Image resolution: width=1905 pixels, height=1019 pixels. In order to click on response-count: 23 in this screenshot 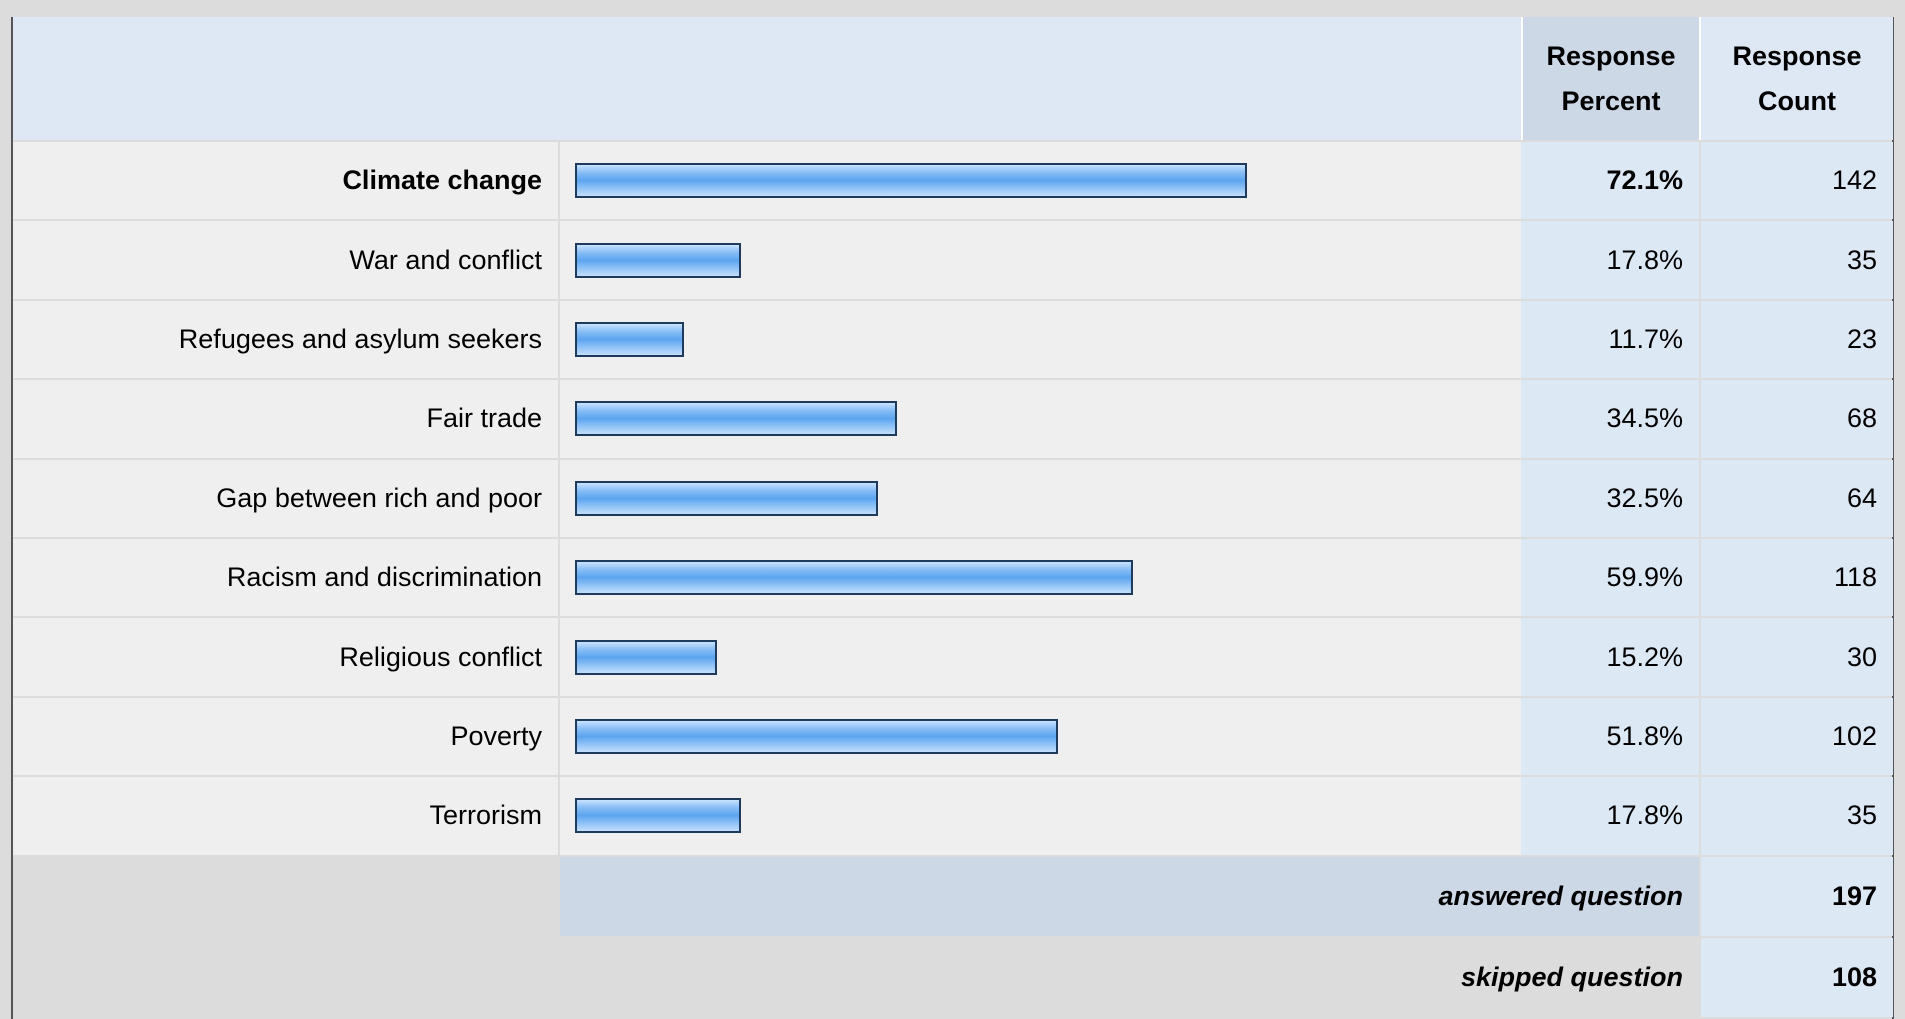, I will do `click(1797, 339)`.